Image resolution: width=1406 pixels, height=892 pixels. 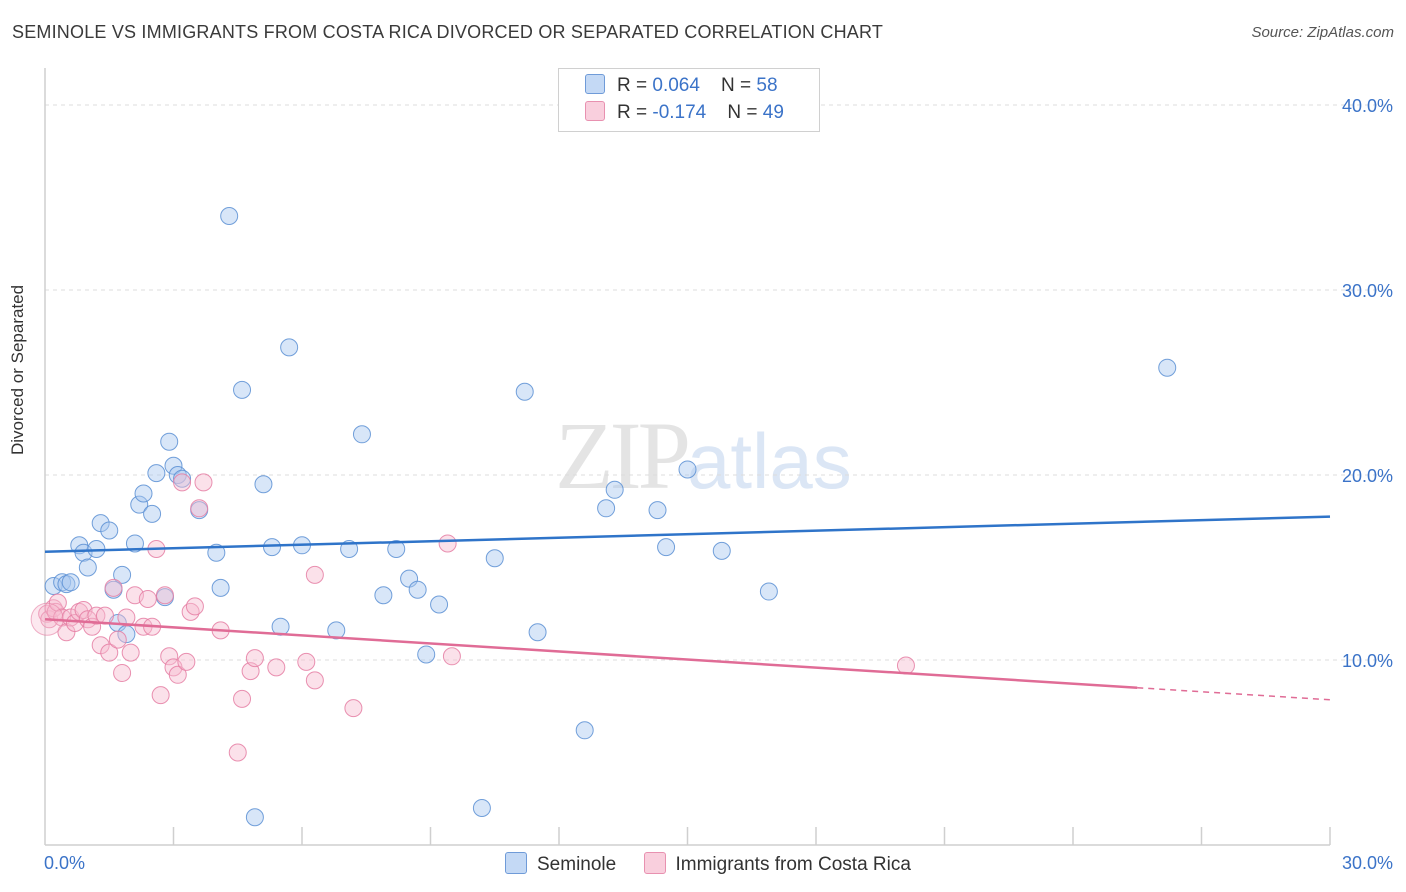 I want to click on series-legend-seminole: Seminole, so click(x=560, y=864).